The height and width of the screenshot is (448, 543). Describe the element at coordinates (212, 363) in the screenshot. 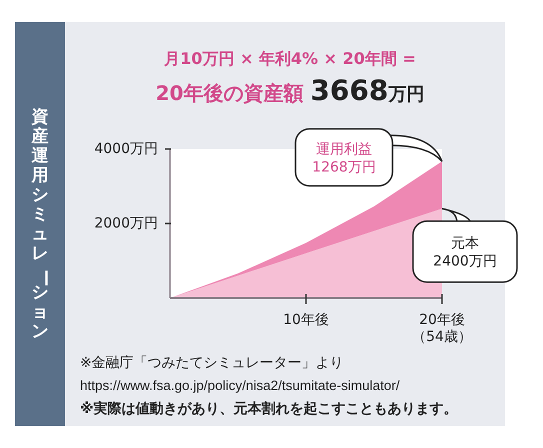

I see `text: ※金融庁「つみたてシミュレーター」より` at that location.